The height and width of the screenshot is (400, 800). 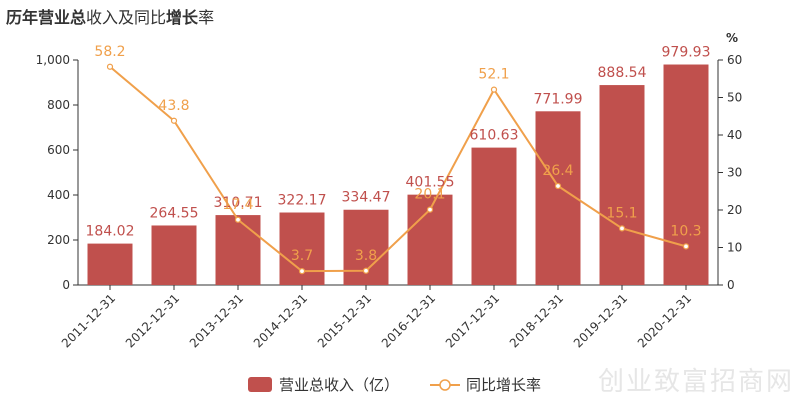 What do you see at coordinates (734, 135) in the screenshot?
I see `y-right-tick-label: 40` at bounding box center [734, 135].